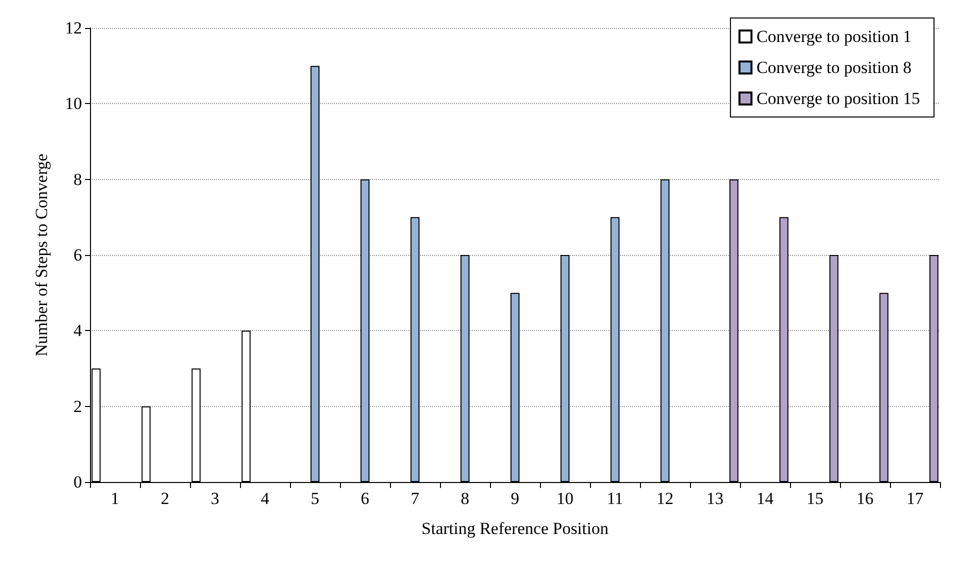 This screenshot has width=954, height=586. What do you see at coordinates (838, 98) in the screenshot?
I see `legend-label: Converge to position 15` at bounding box center [838, 98].